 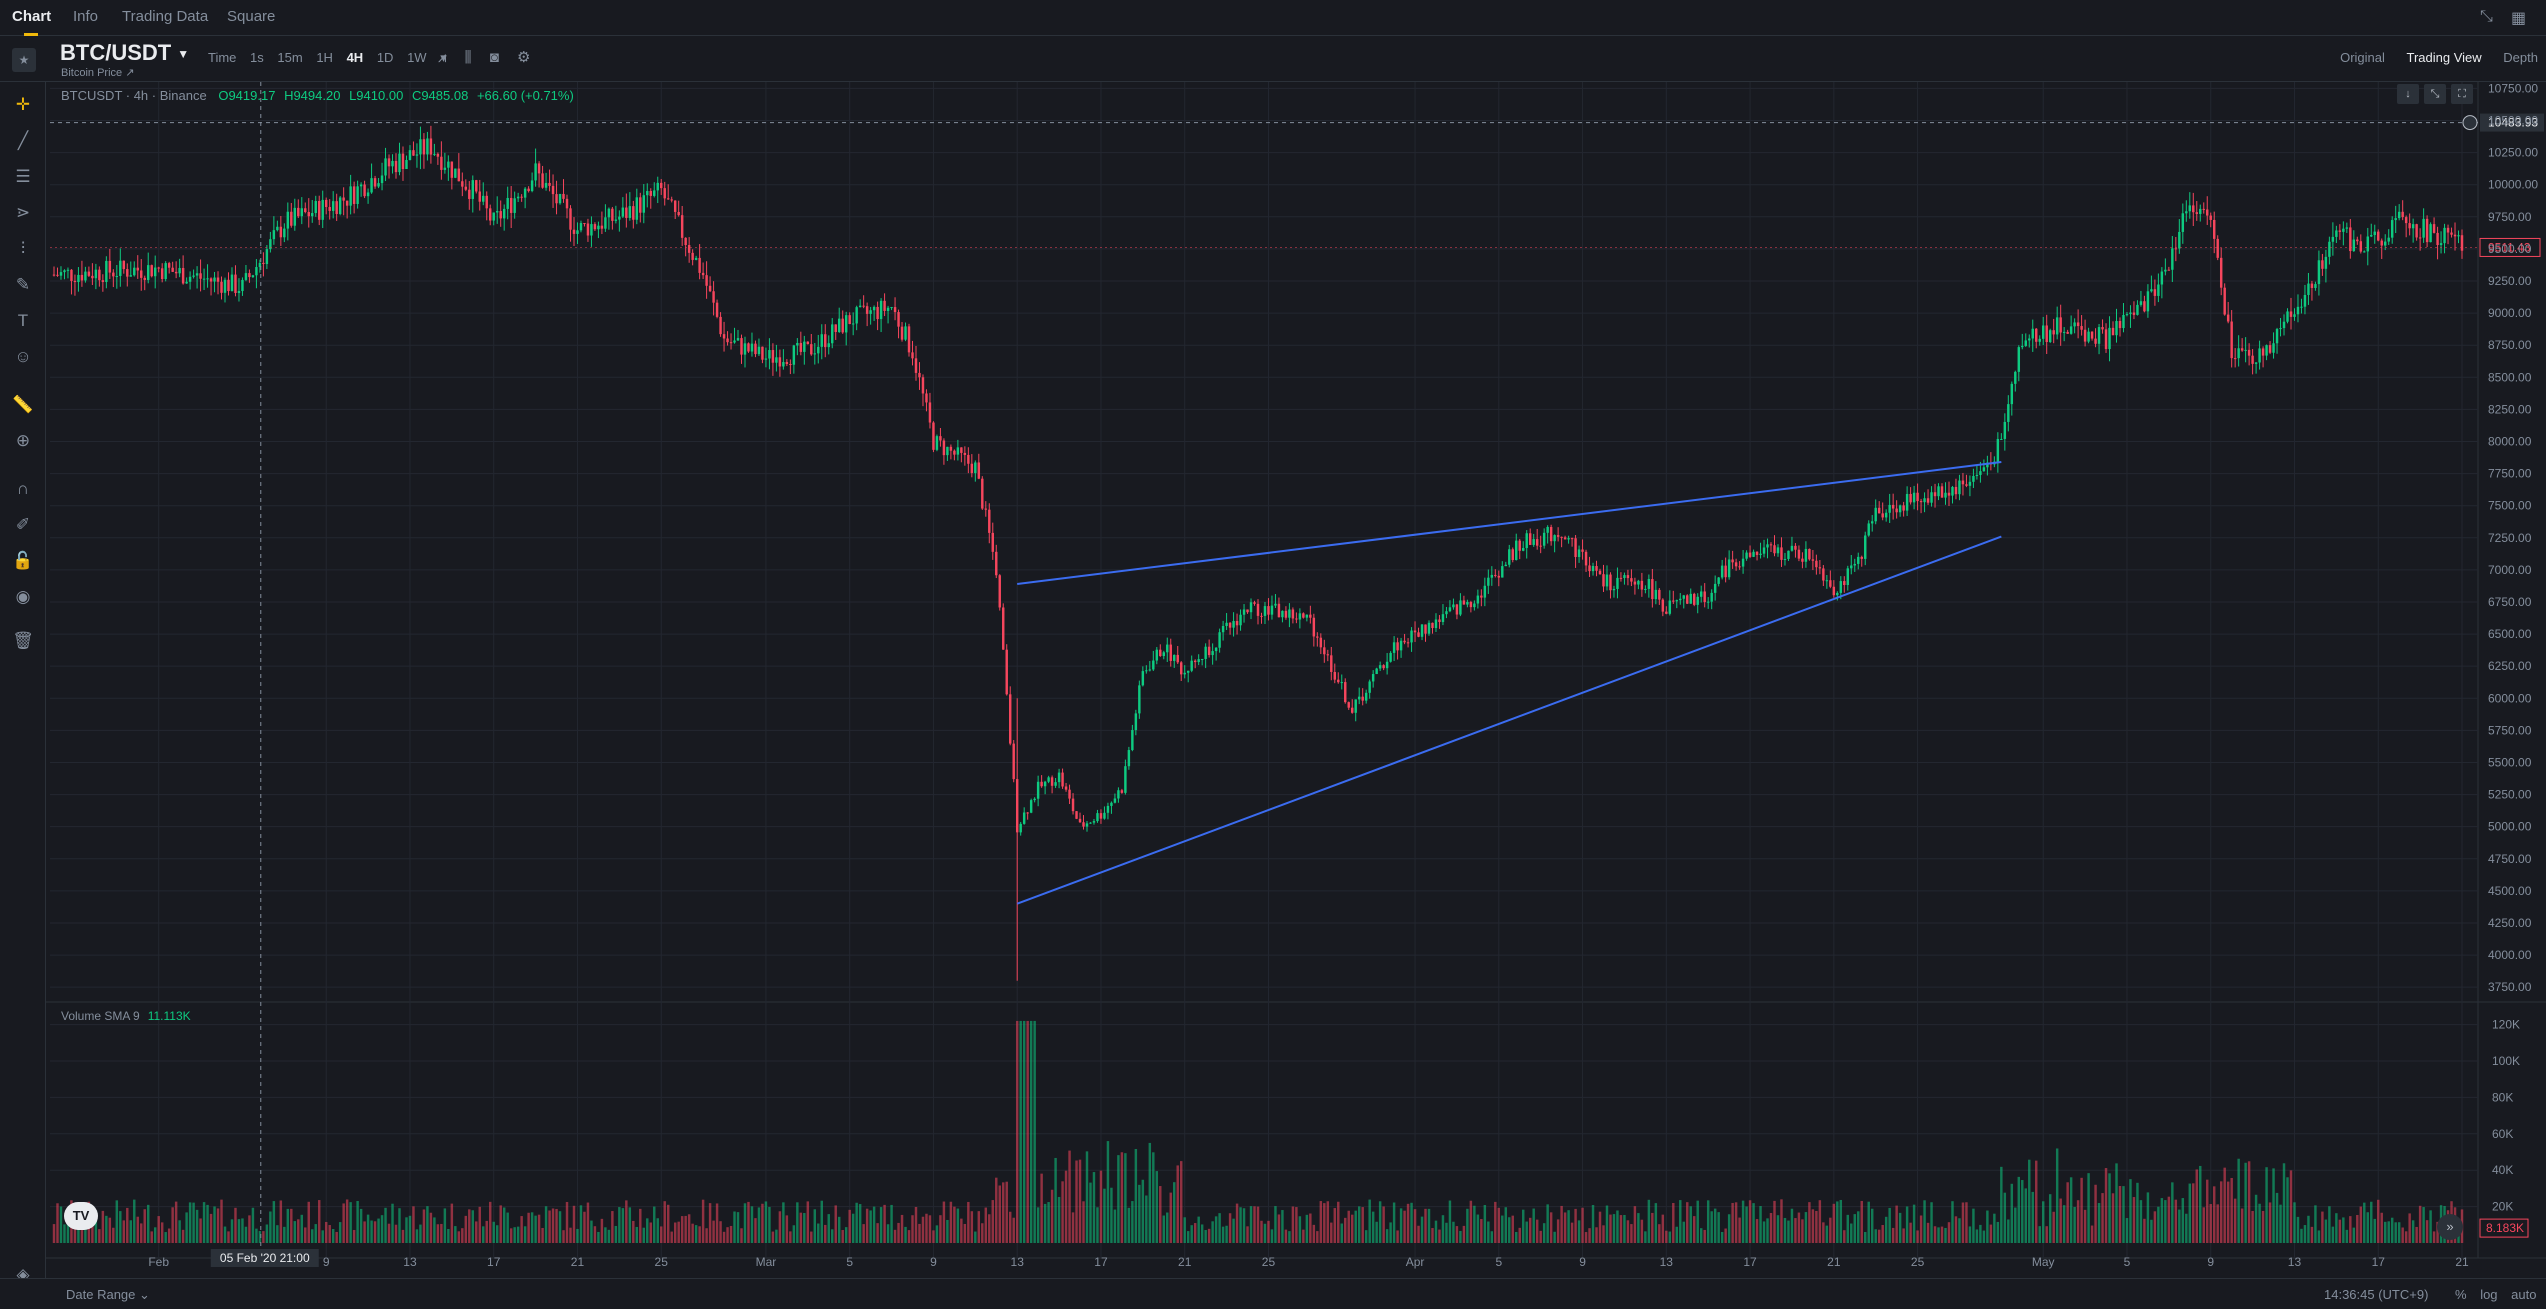 I want to click on tab-chart: Chart, so click(x=32, y=16).